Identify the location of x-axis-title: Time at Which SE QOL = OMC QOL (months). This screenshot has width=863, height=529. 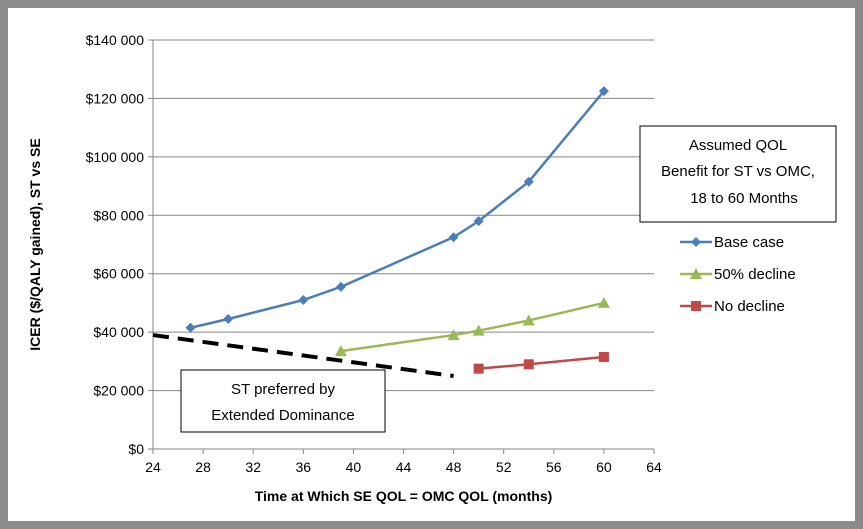
(404, 496).